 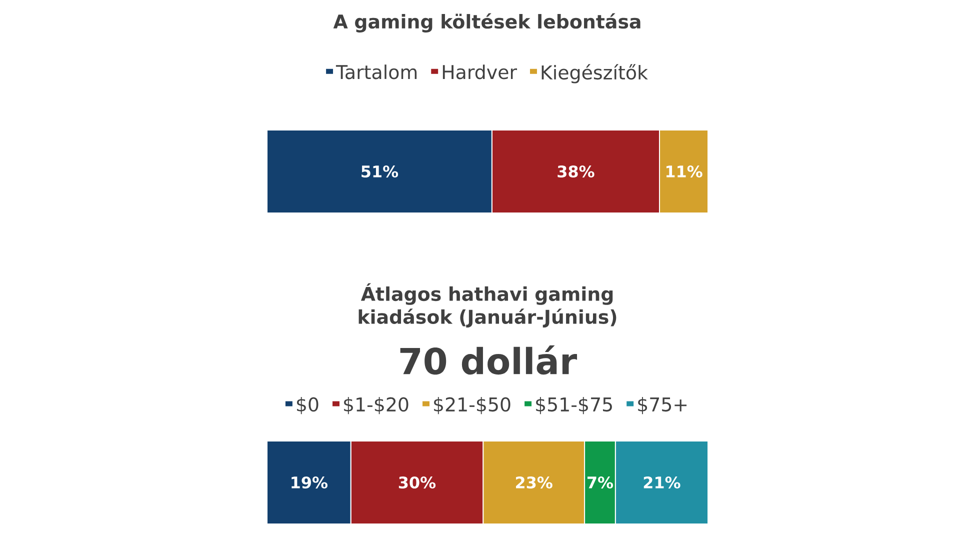 What do you see at coordinates (662, 405) in the screenshot?
I see `legend-label: $75+` at bounding box center [662, 405].